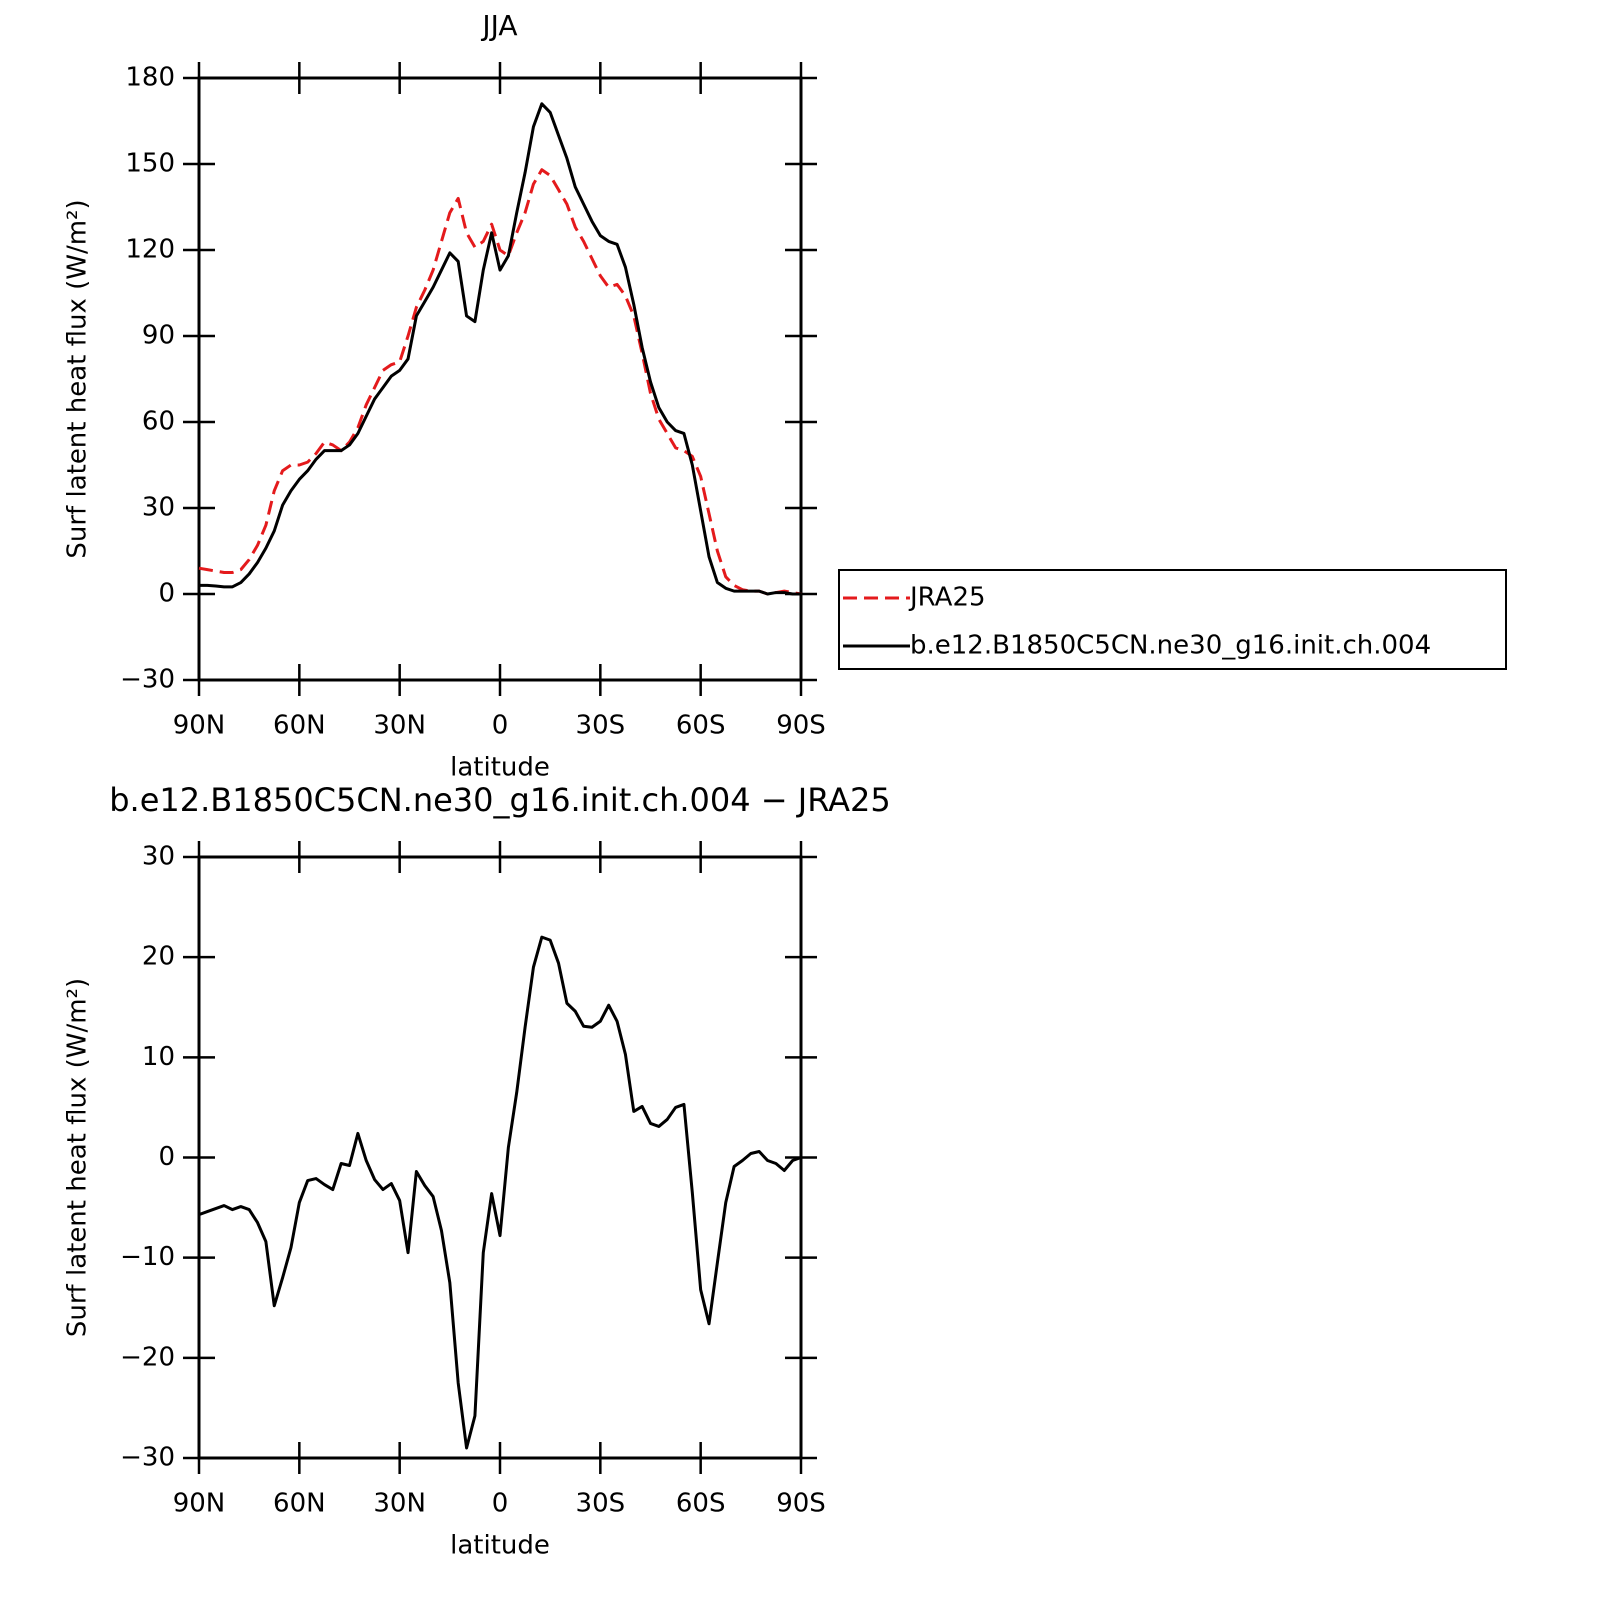  Describe the element at coordinates (147, 1357) in the screenshot. I see `y-tick-label: −20` at that location.